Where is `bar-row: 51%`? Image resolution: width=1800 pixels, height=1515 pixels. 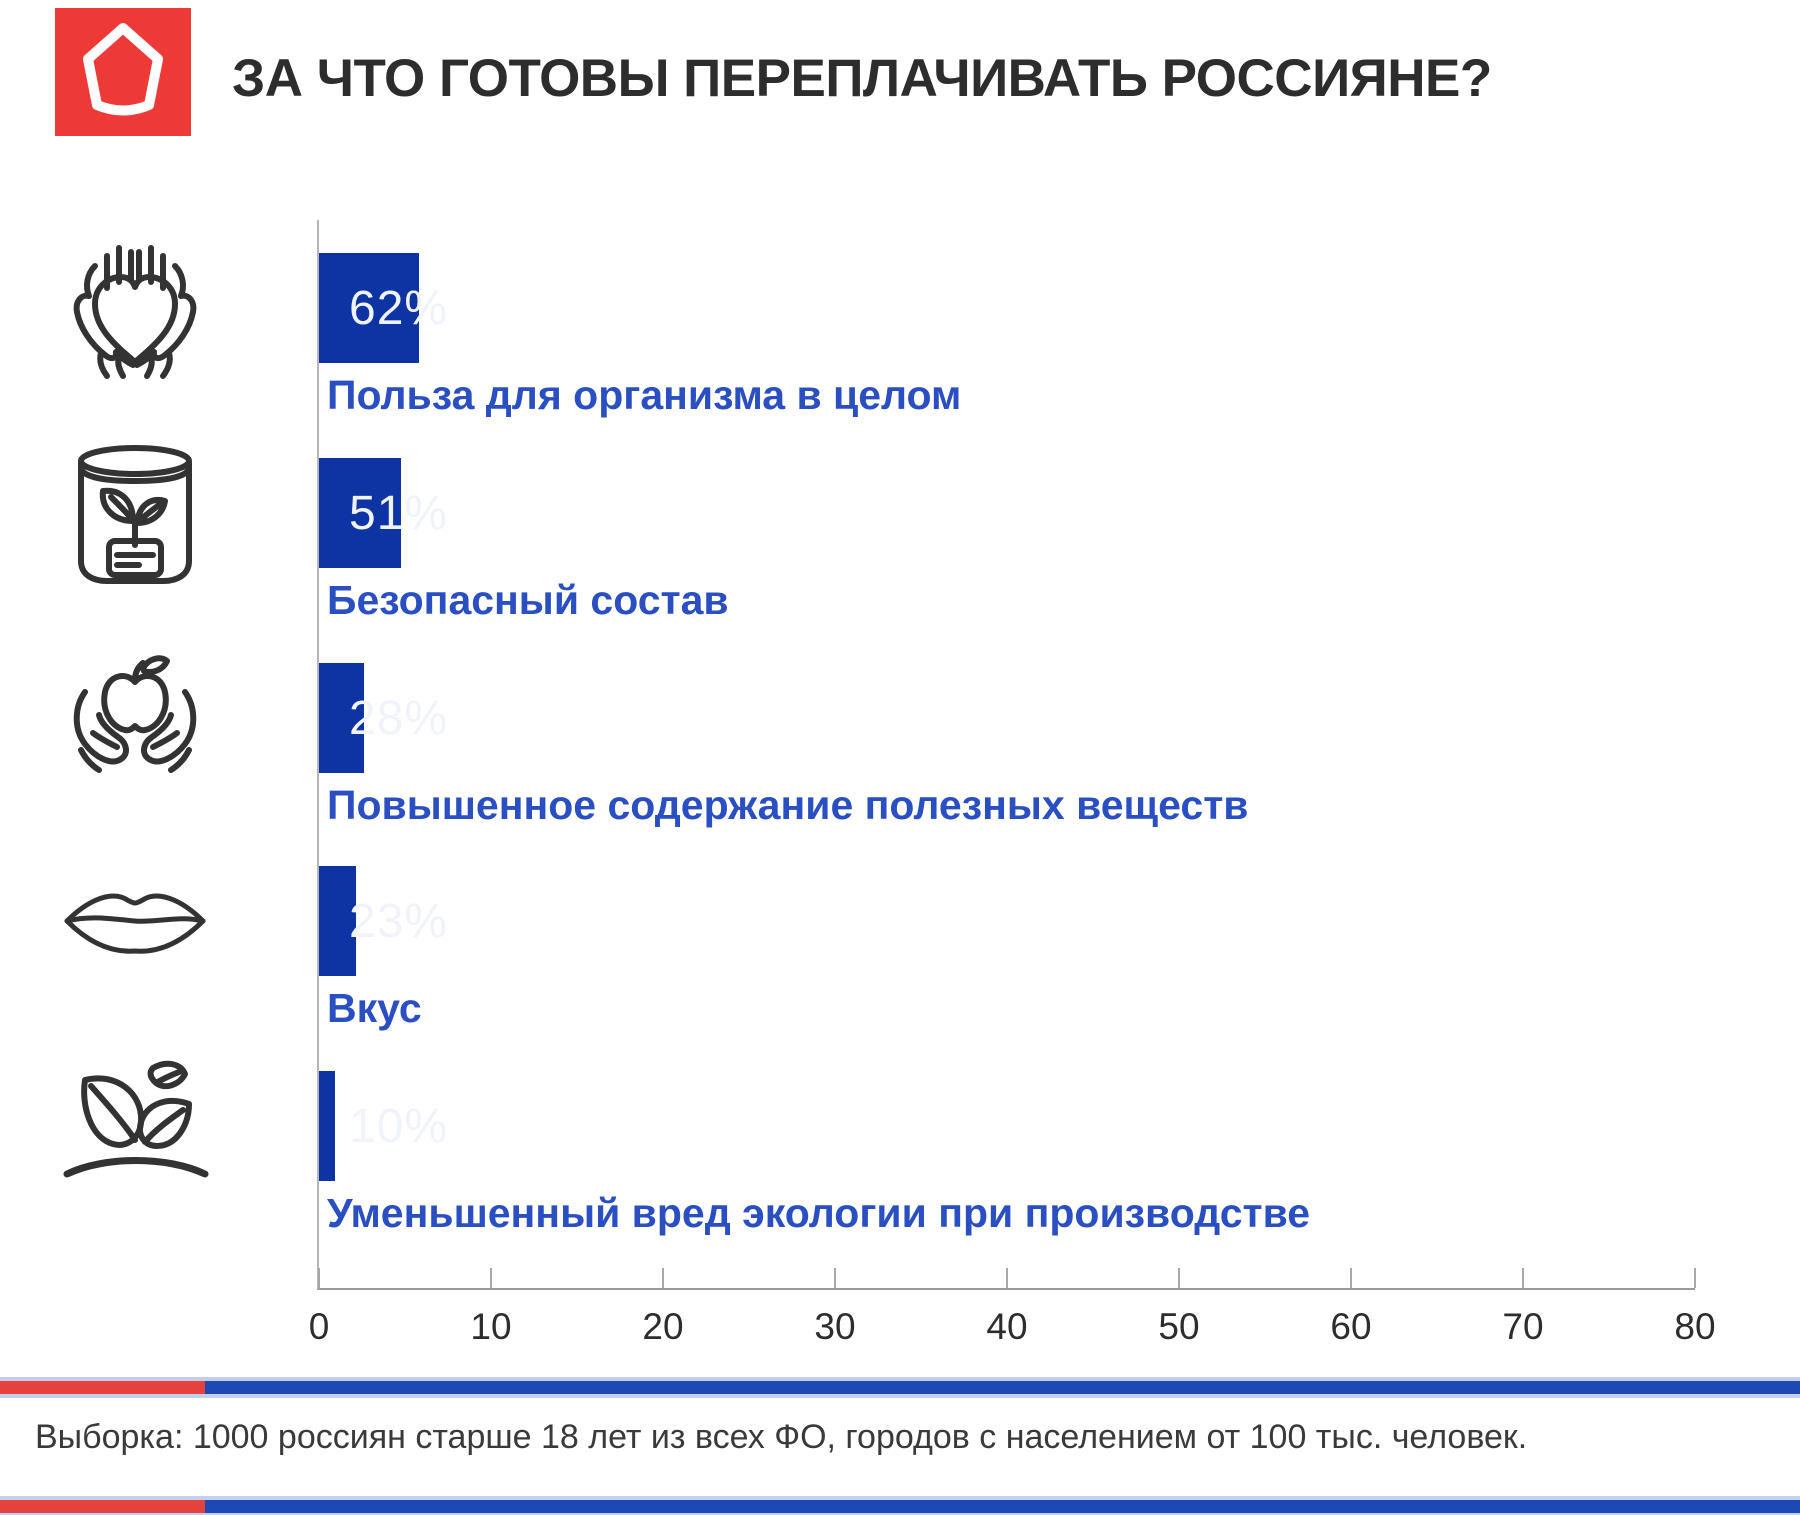 bar-row: 51% is located at coordinates (383, 513).